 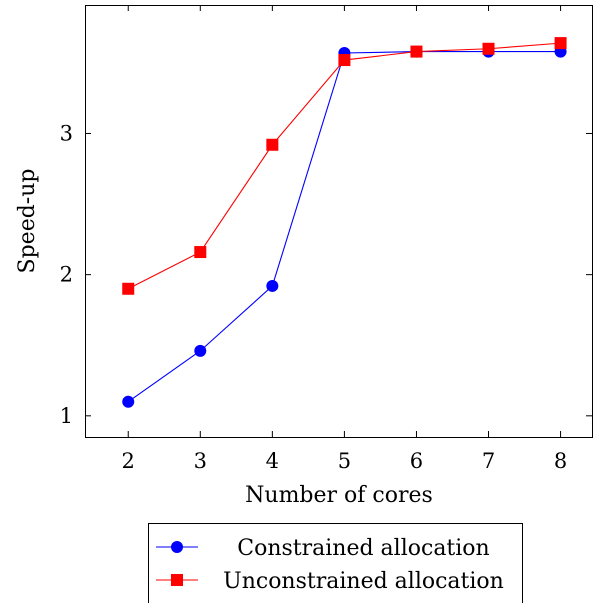 I want to click on x-tick-label: 7, so click(x=488, y=461).